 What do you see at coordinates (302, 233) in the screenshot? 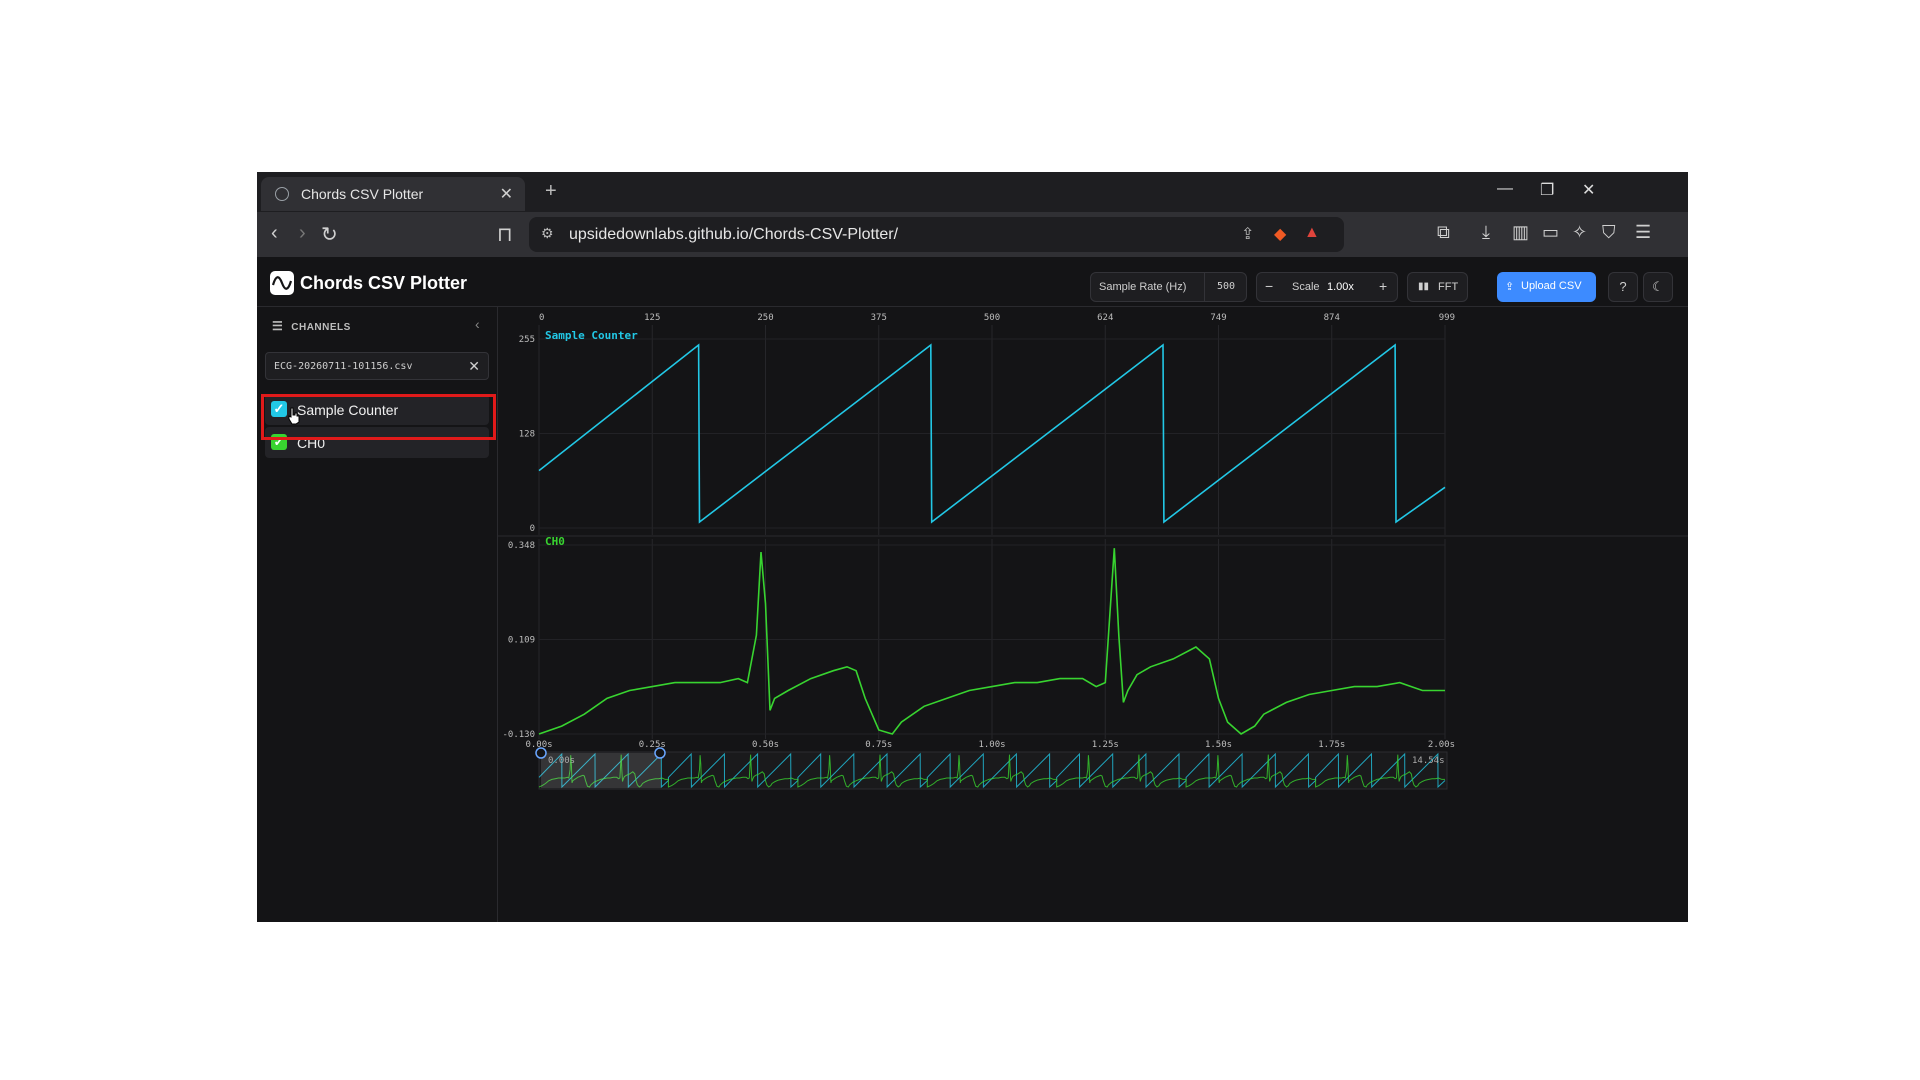
I see `forward-icon: ›` at bounding box center [302, 233].